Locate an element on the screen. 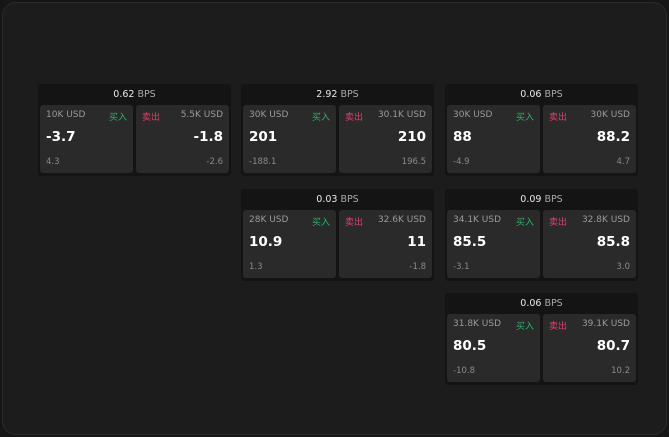 The width and height of the screenshot is (669, 437). buy-change: -4.9 is located at coordinates (461, 162).